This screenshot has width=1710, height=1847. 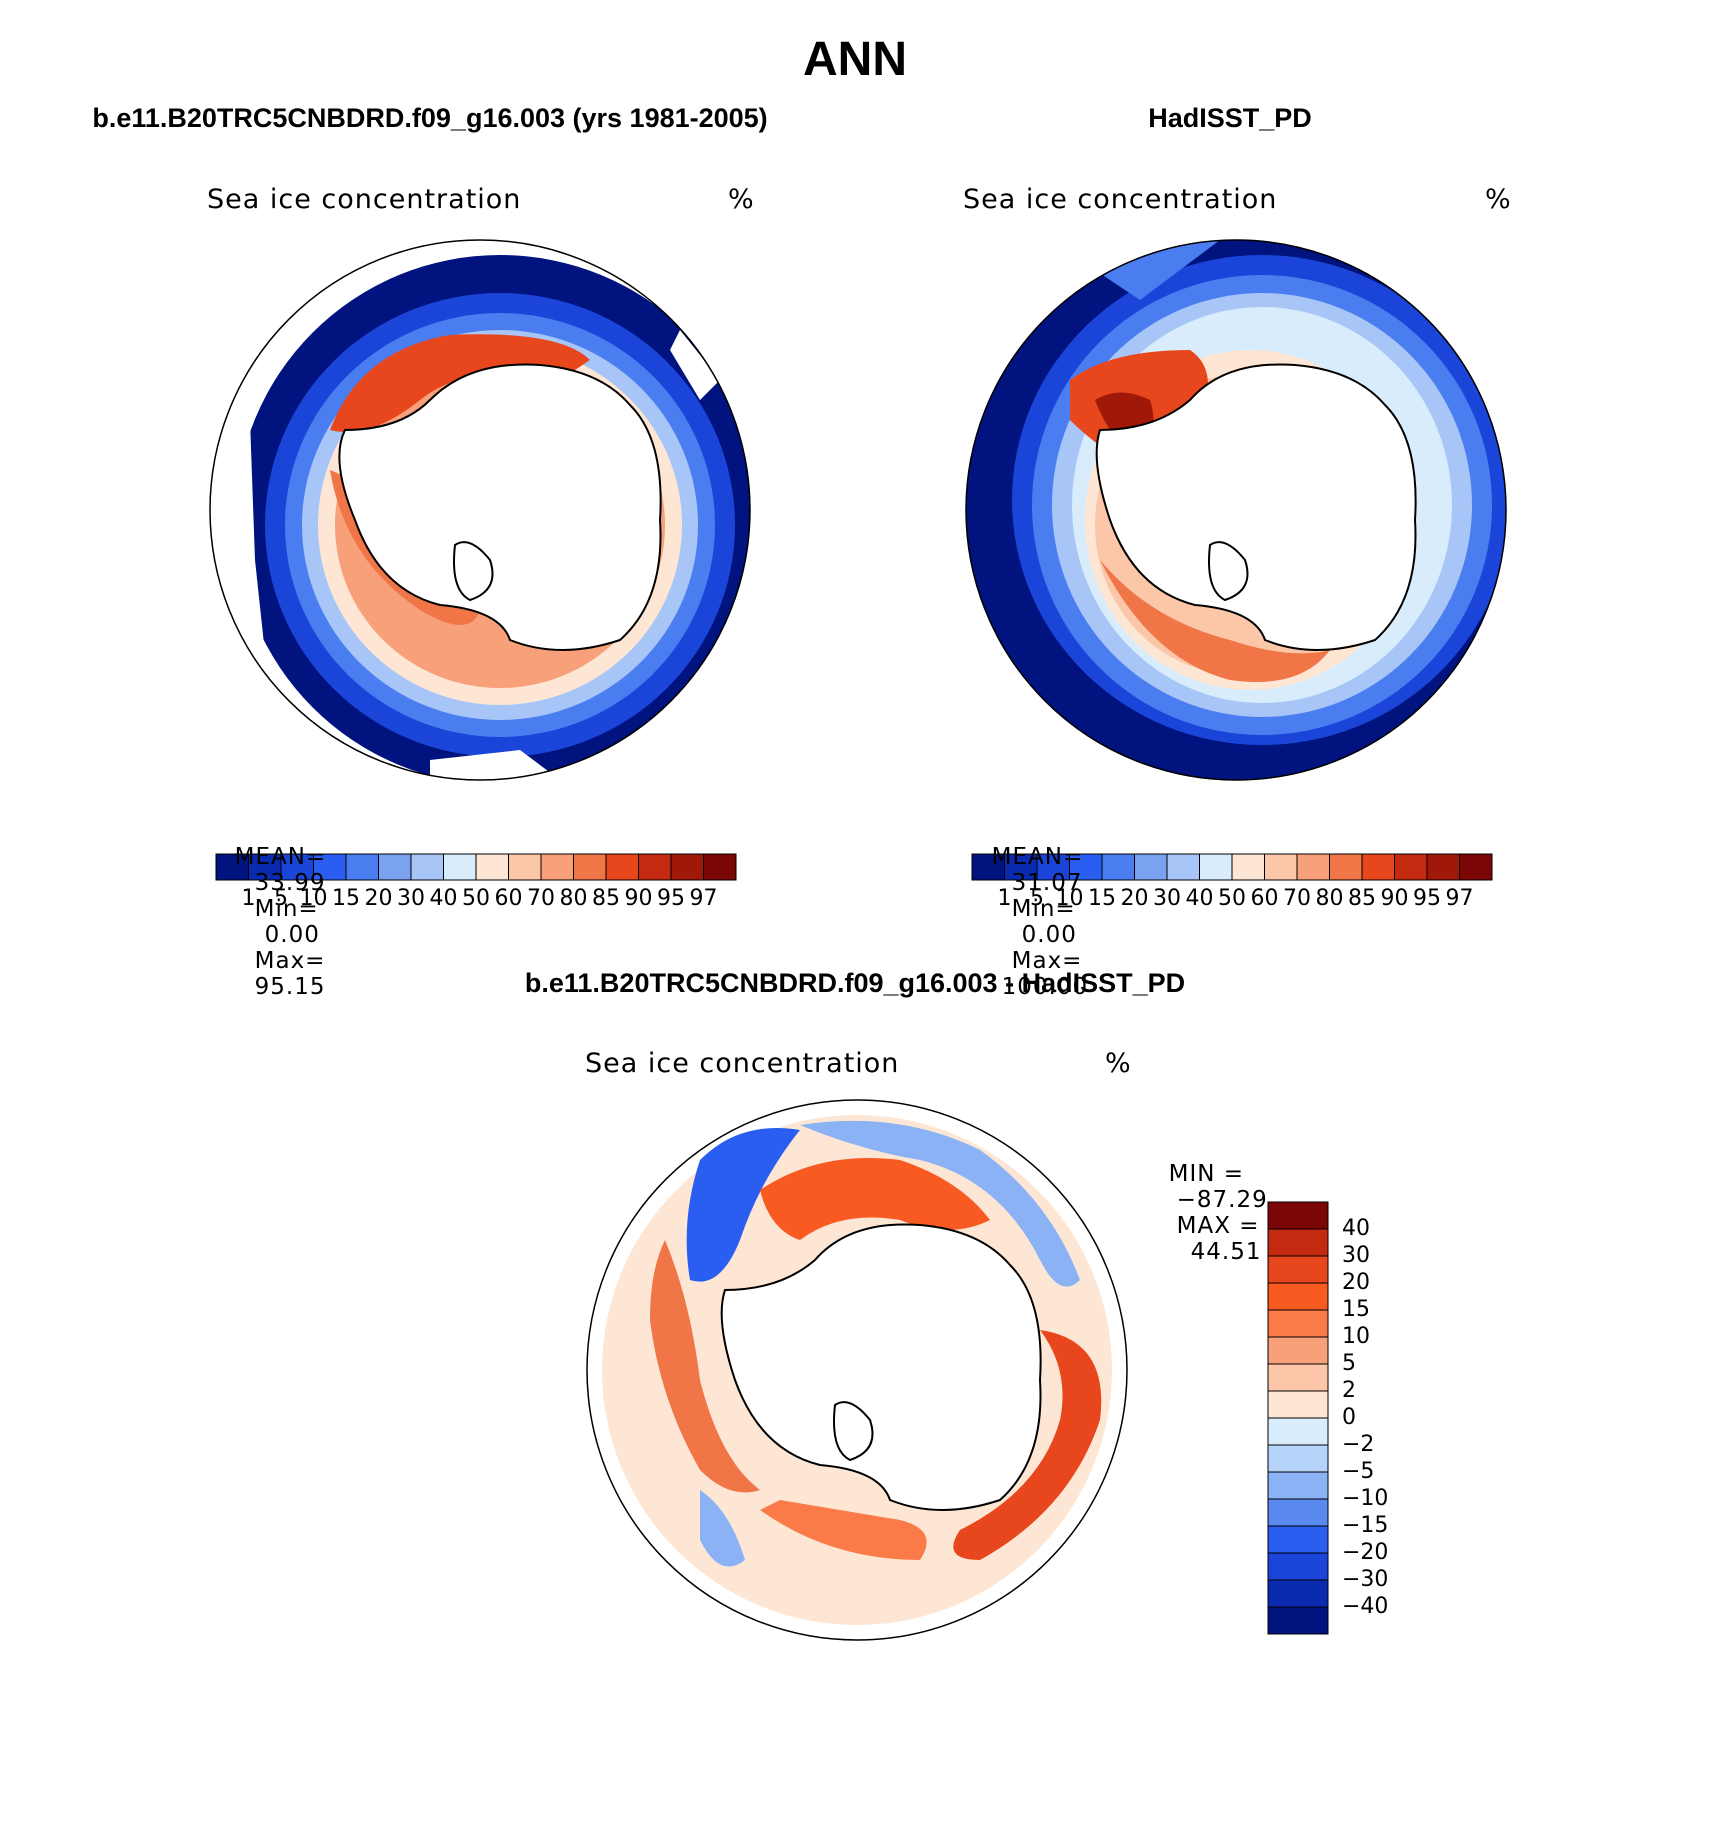 I want to click on max-value: 100.00, so click(x=1045, y=987).